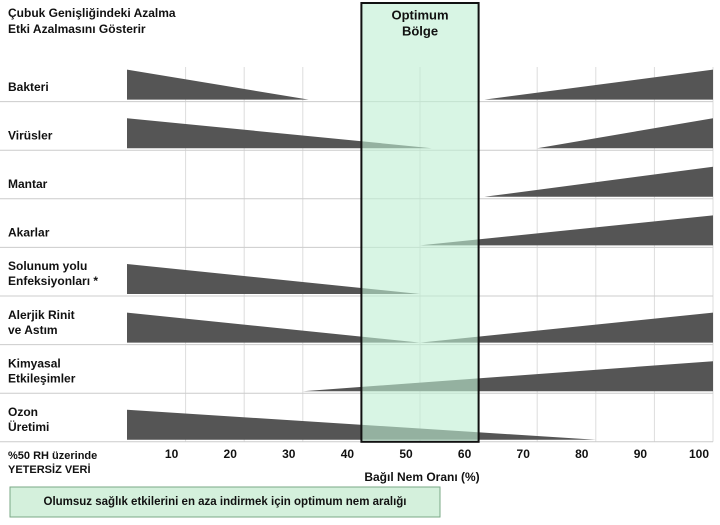 This screenshot has height=525, width=720. Describe the element at coordinates (641, 454) in the screenshot. I see `x-tick-label: 90` at that location.